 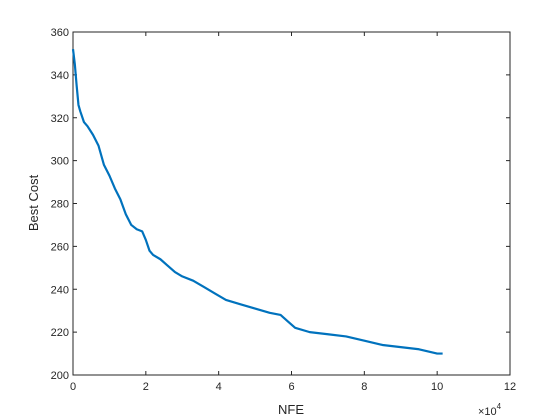 I want to click on y-axis-label: Best Cost, so click(x=33, y=202).